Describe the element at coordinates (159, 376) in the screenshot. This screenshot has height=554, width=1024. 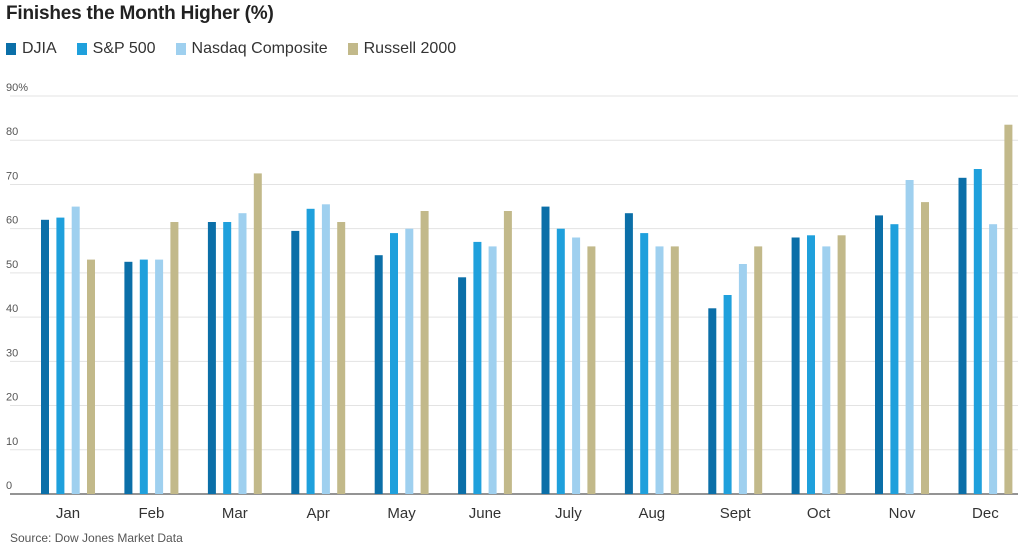
I see `bar-nasdaq-composite-feb` at that location.